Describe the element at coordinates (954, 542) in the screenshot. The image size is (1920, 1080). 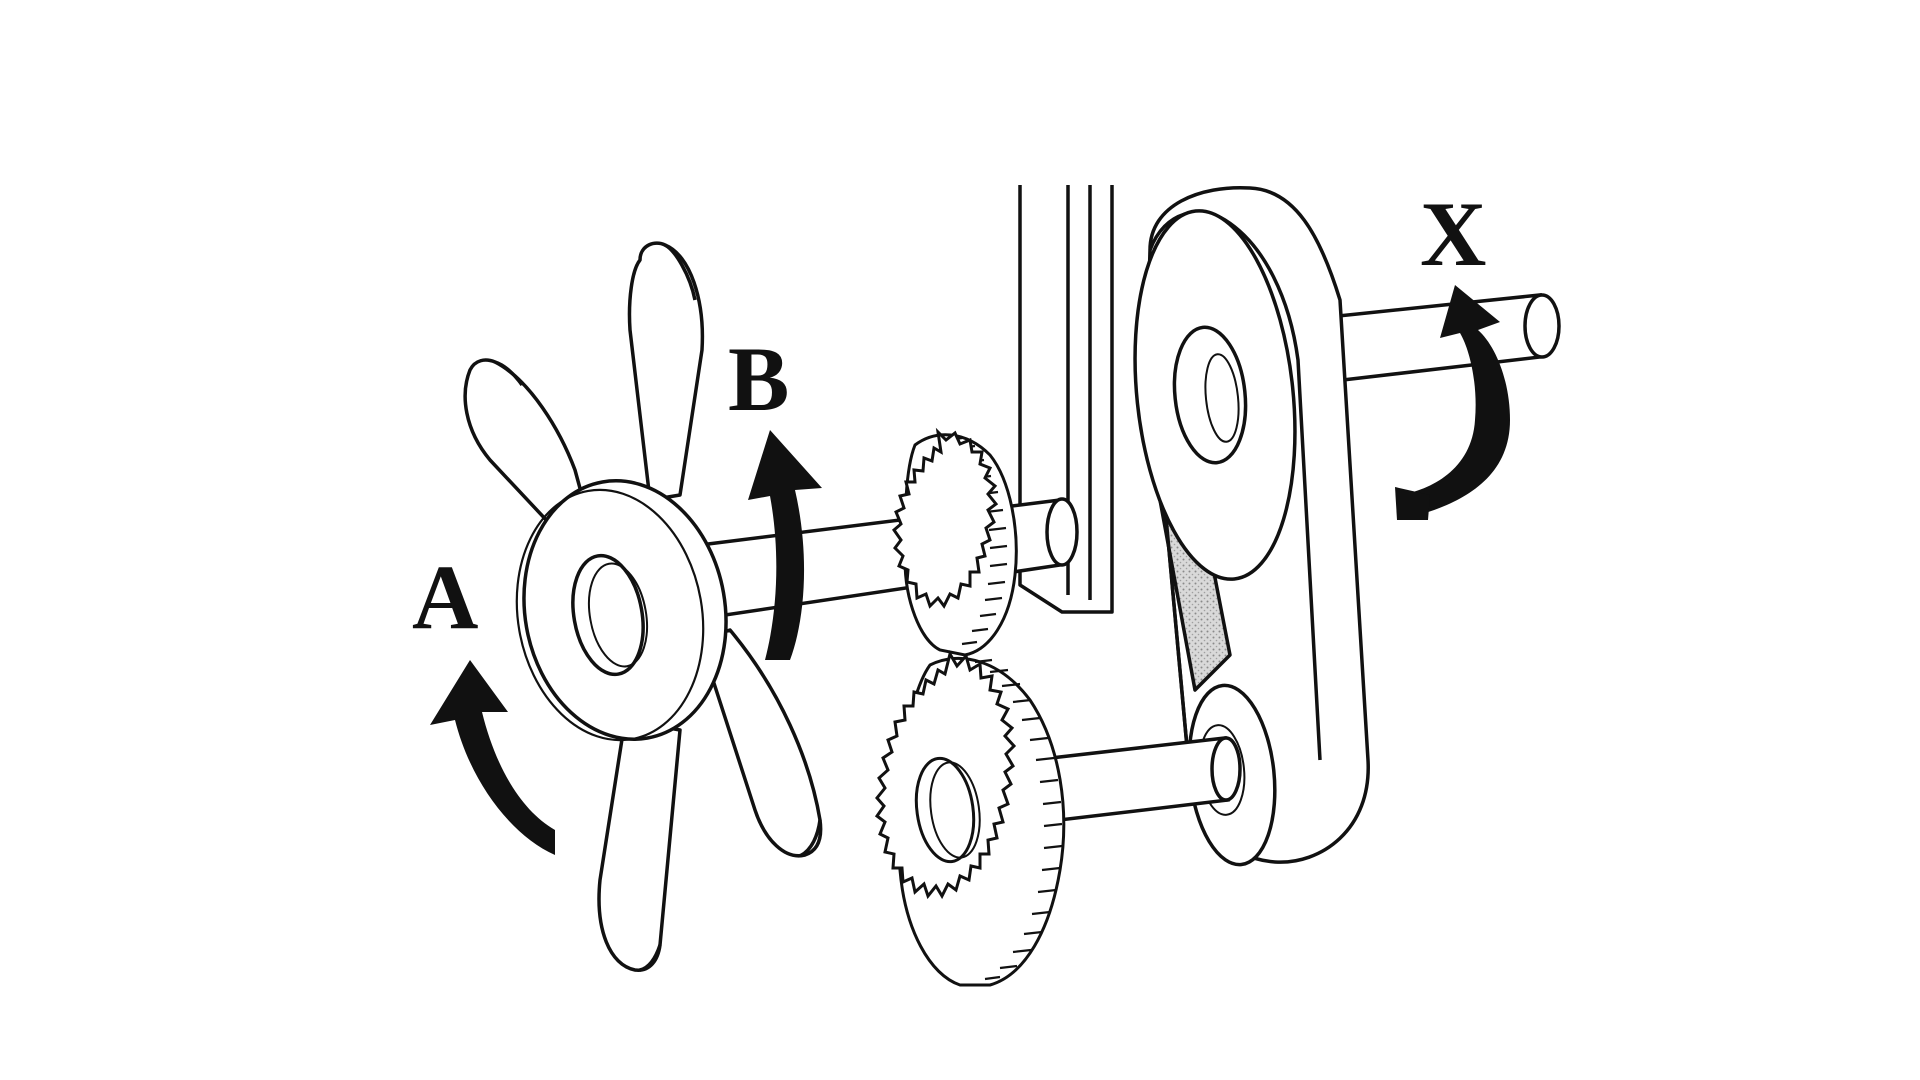
I see `small-gear` at that location.